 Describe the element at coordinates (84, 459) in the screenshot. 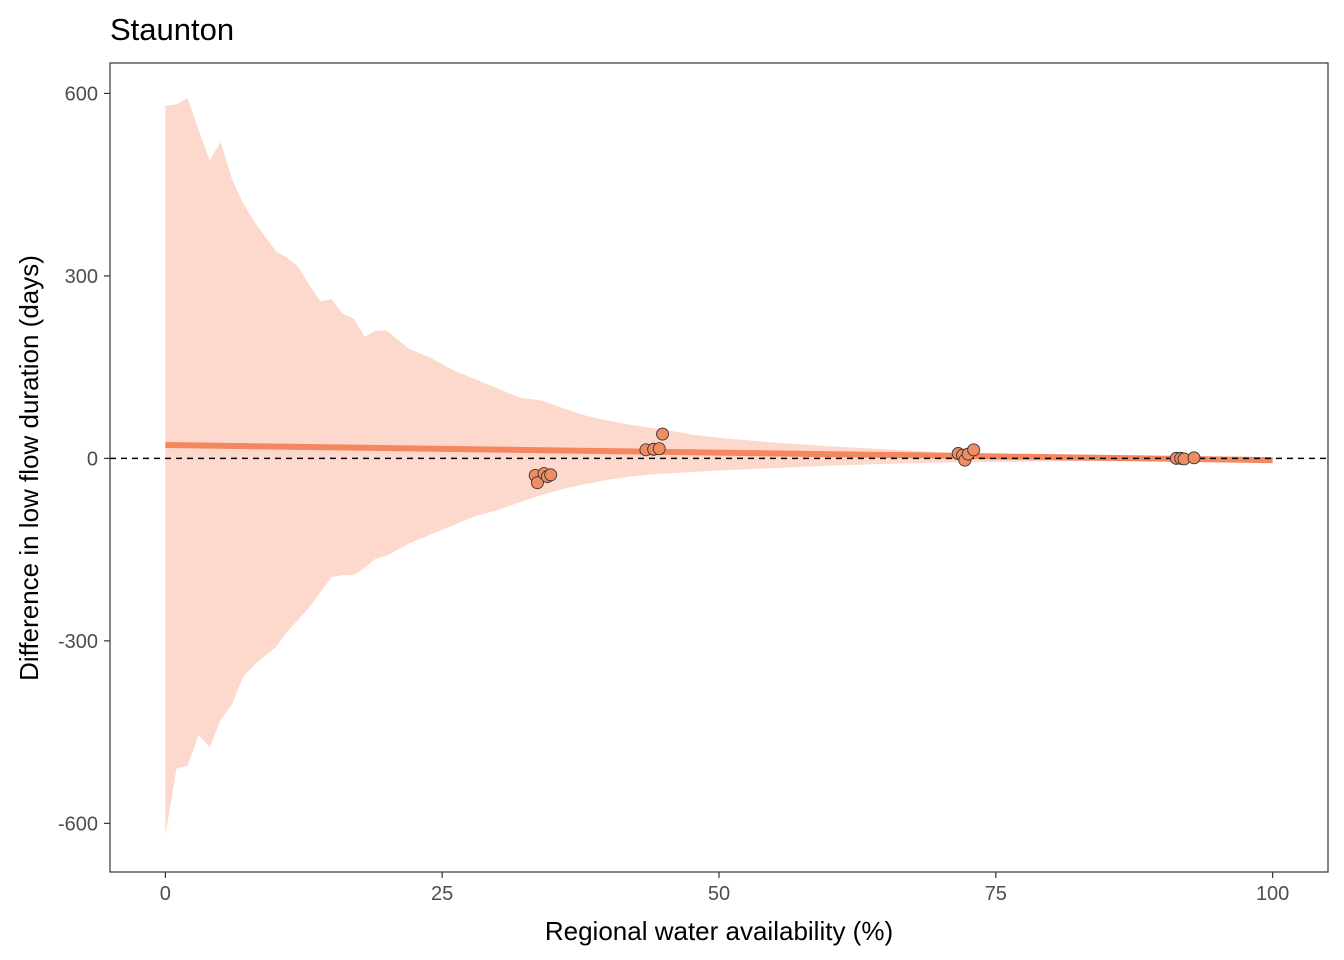

I see `y-axis: 600 300 0 -300 -600` at that location.